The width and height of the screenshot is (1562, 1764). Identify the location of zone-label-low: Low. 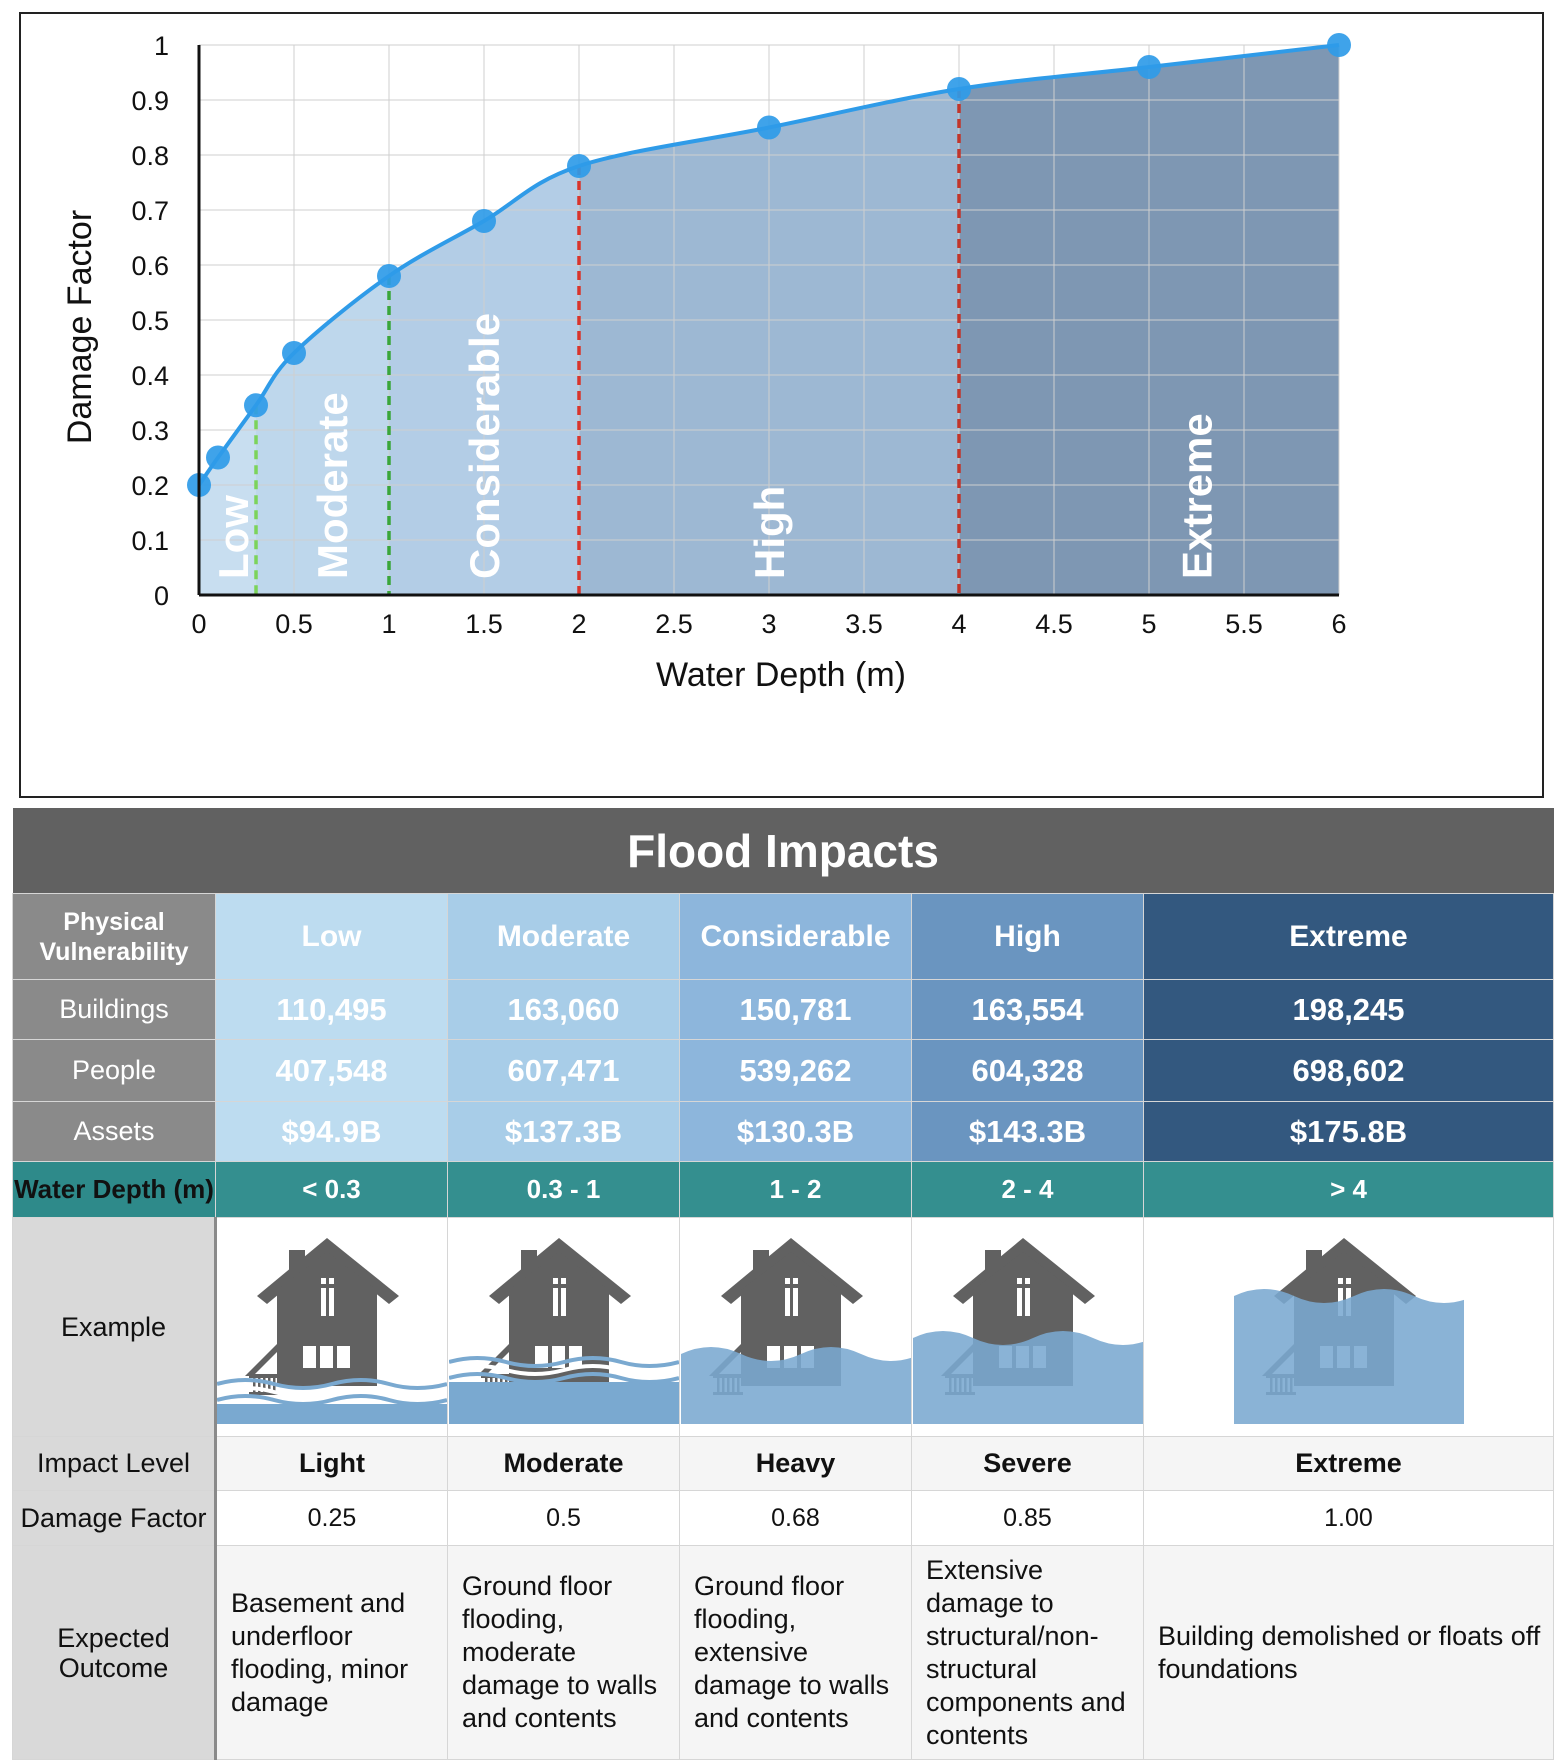
(233, 537).